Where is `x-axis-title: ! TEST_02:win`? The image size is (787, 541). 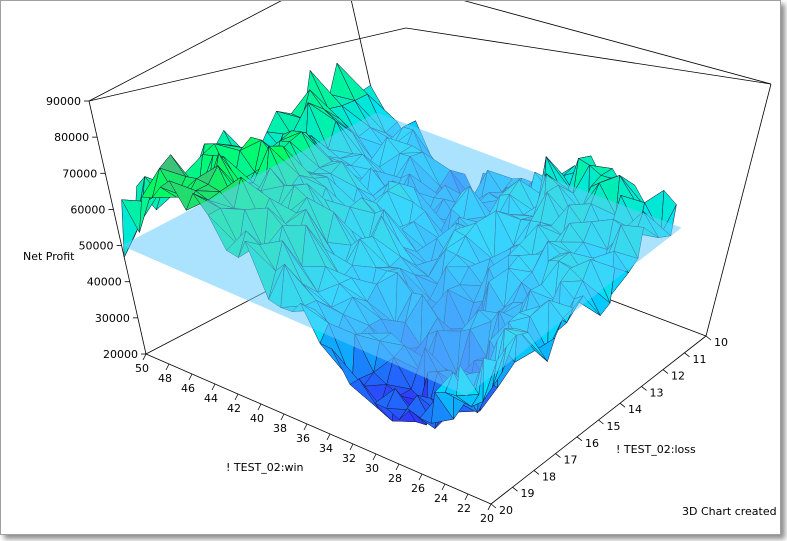
x-axis-title: ! TEST_02:win is located at coordinates (265, 467).